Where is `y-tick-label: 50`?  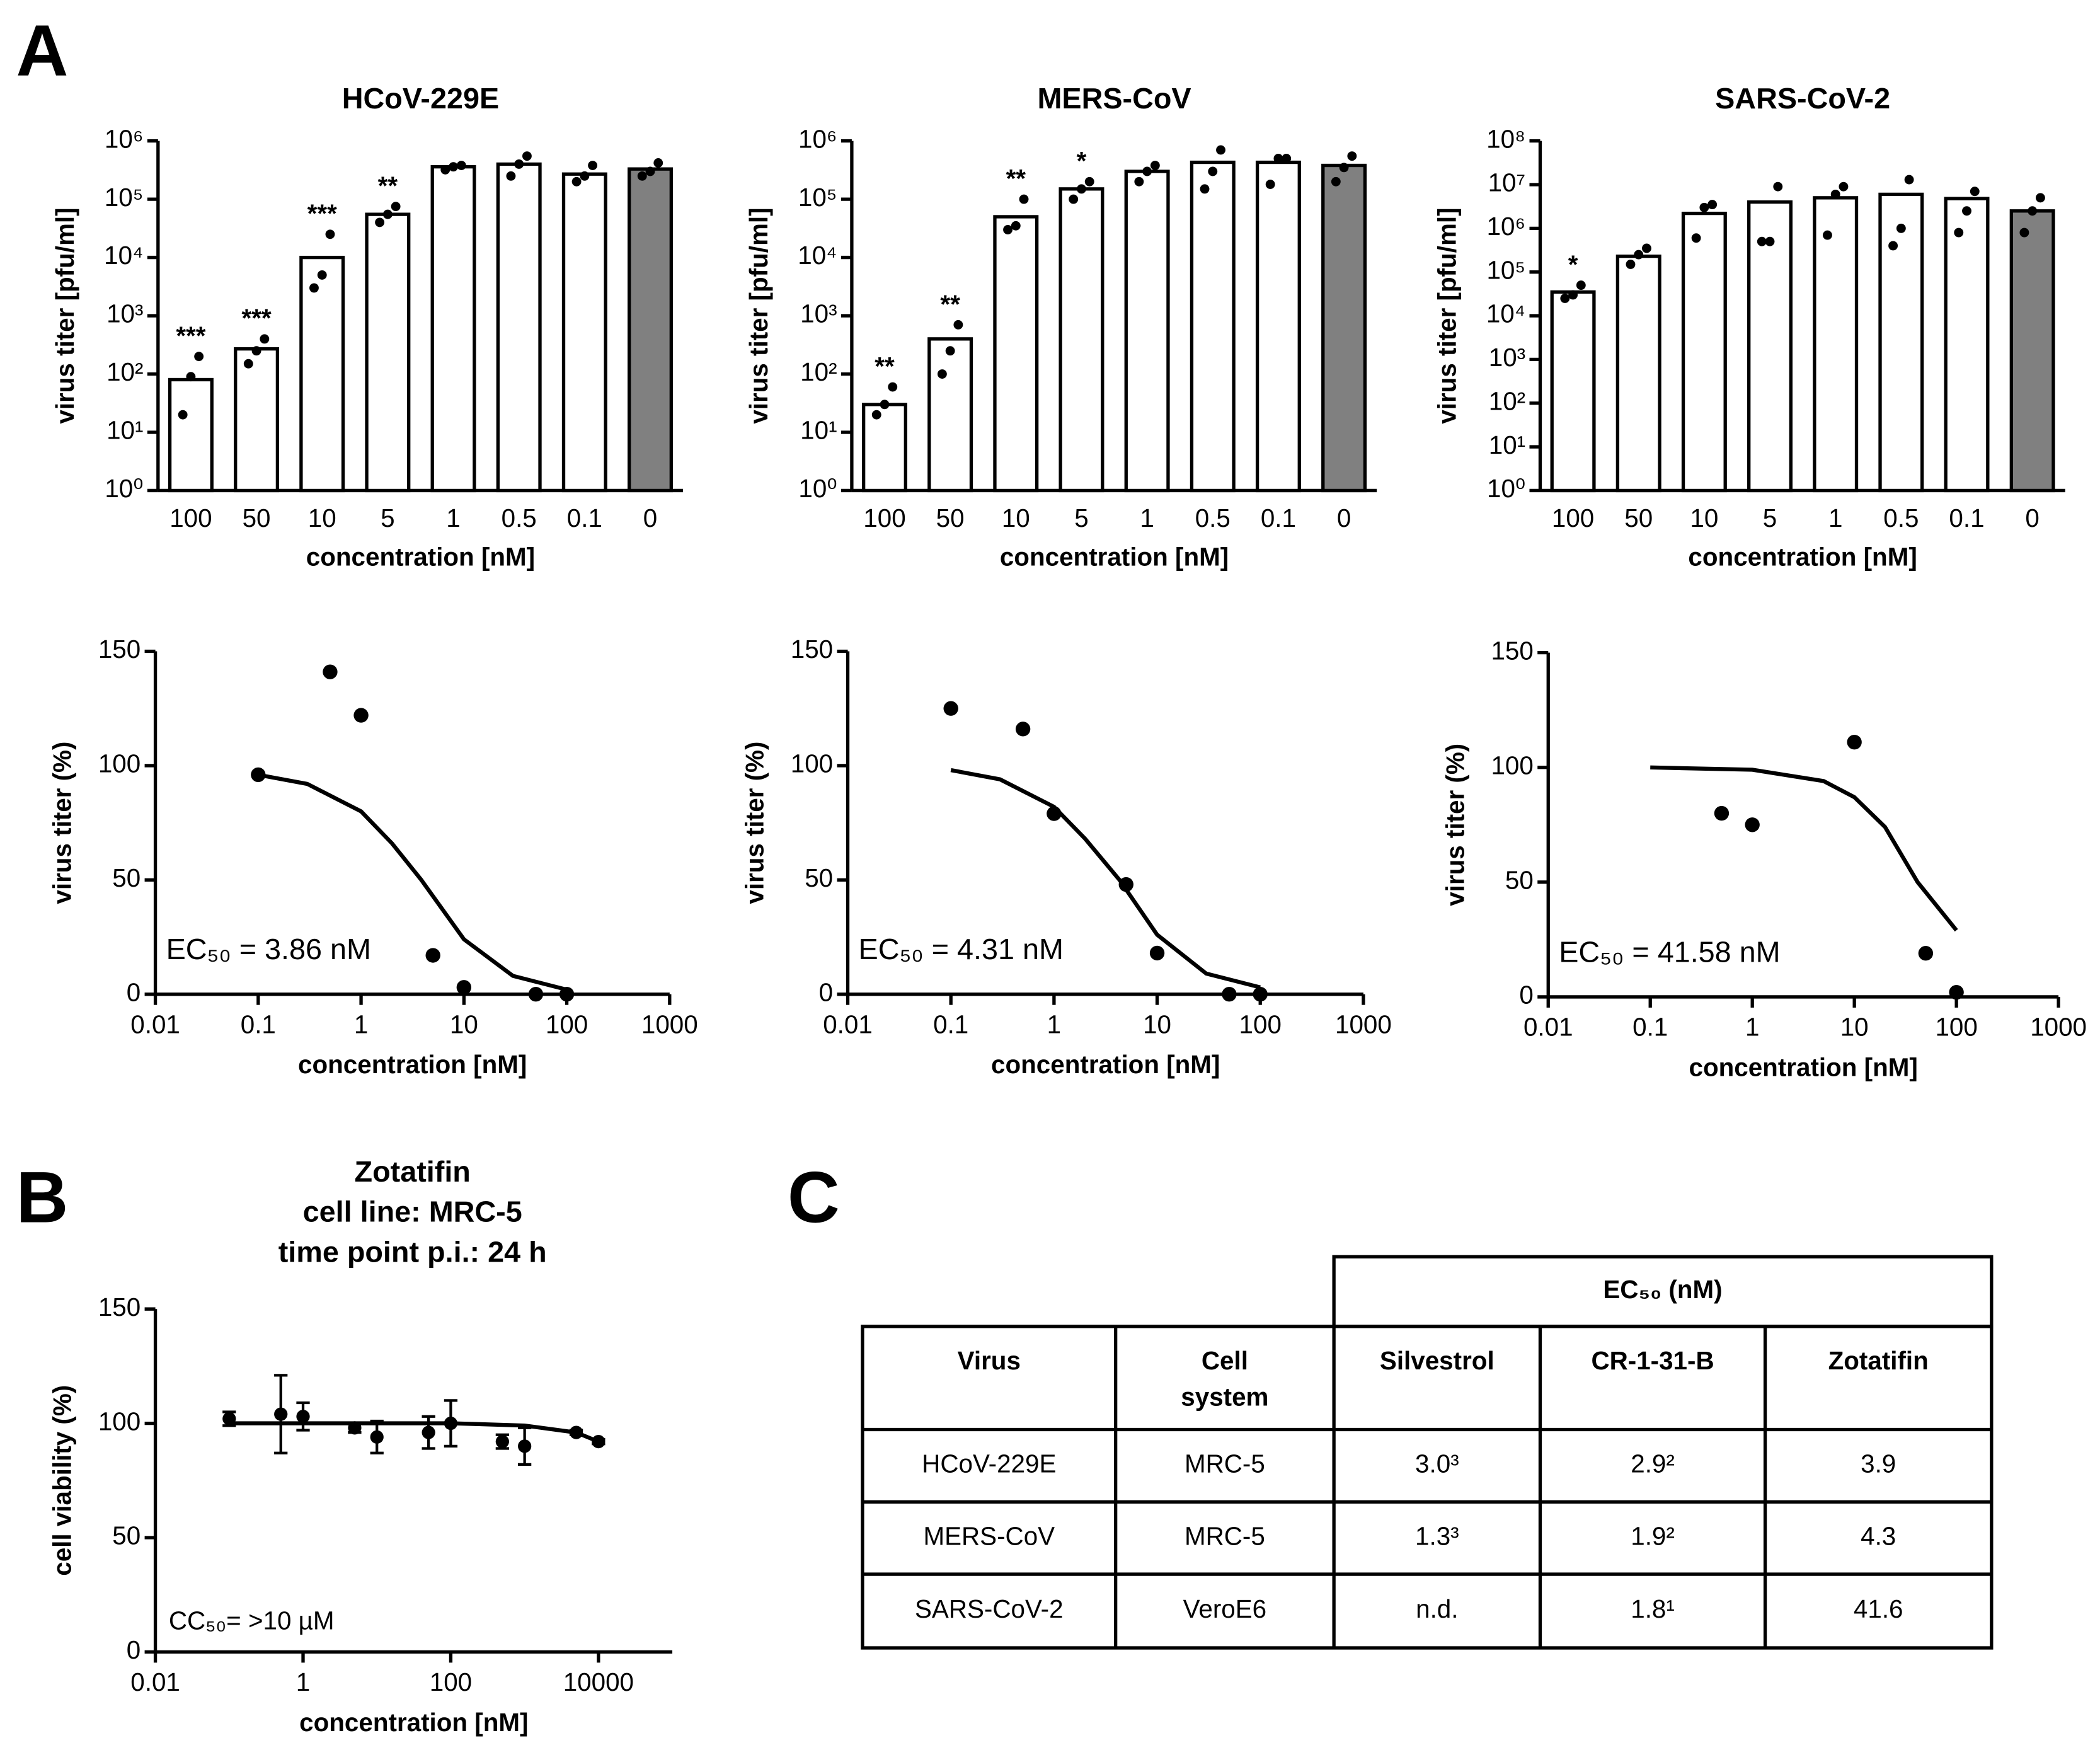 y-tick-label: 50 is located at coordinates (127, 878).